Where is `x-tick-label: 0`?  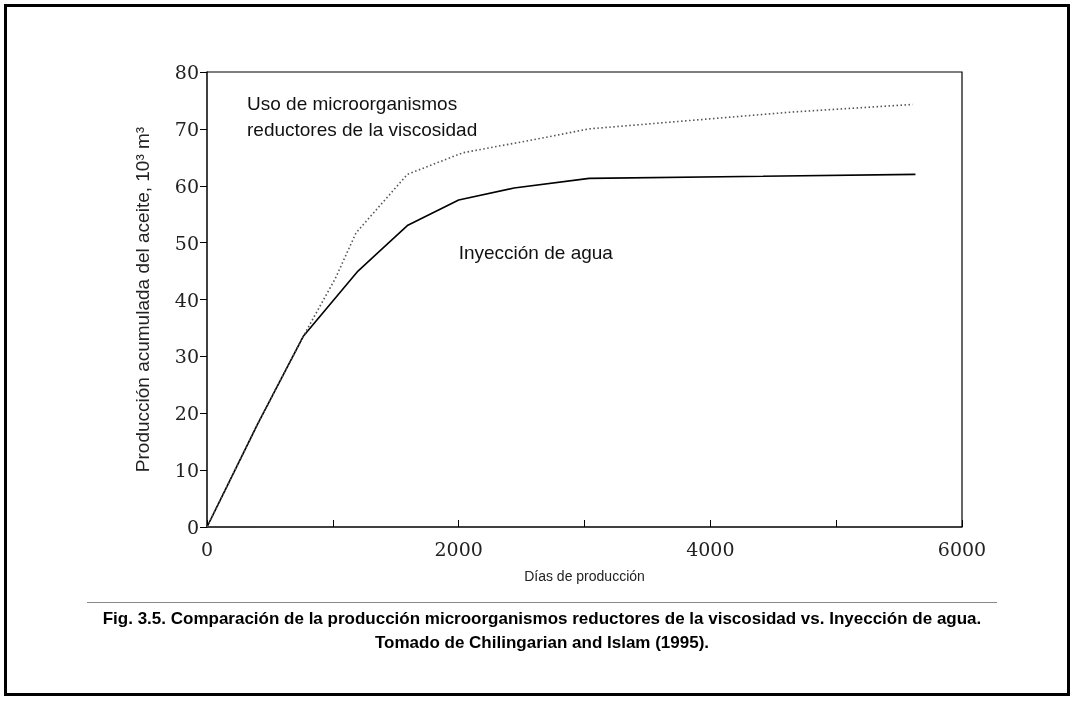 x-tick-label: 0 is located at coordinates (207, 548).